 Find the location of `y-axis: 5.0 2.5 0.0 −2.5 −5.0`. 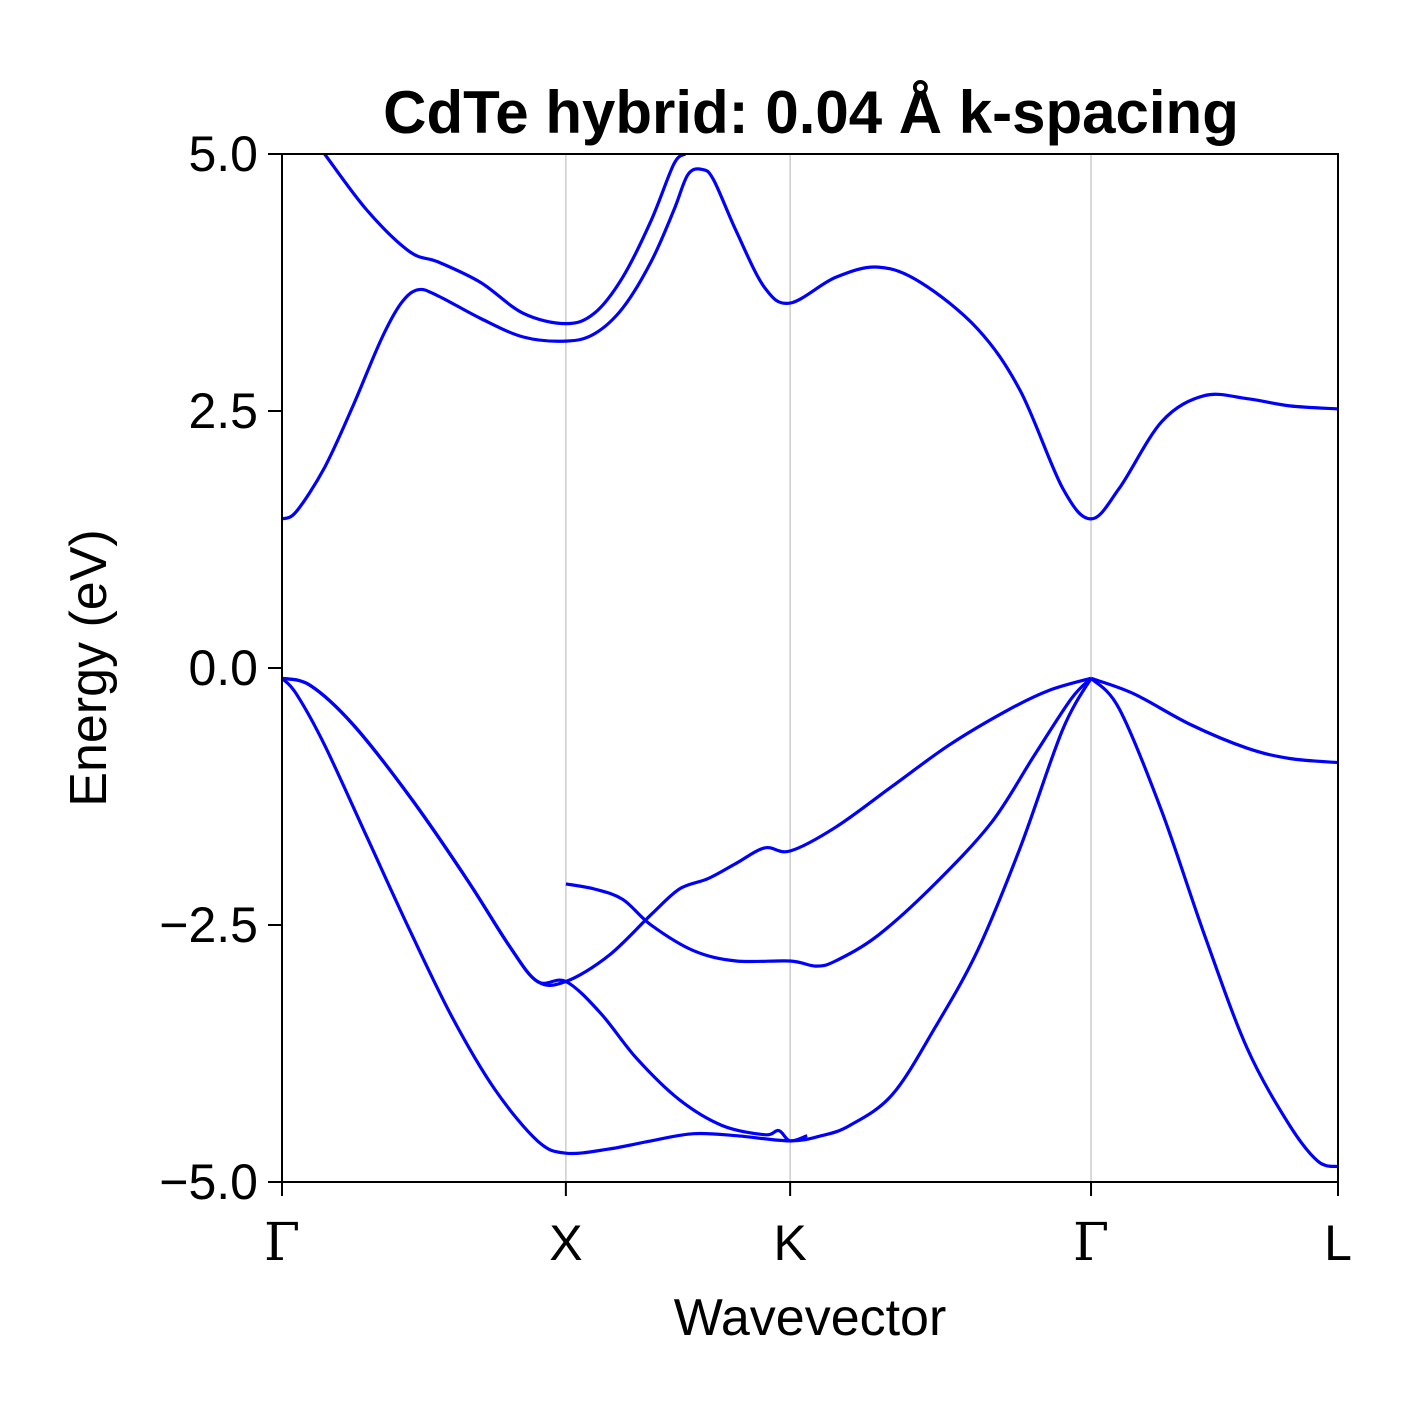

y-axis: 5.0 2.5 0.0 −2.5 −5.0 is located at coordinates (220, 668).